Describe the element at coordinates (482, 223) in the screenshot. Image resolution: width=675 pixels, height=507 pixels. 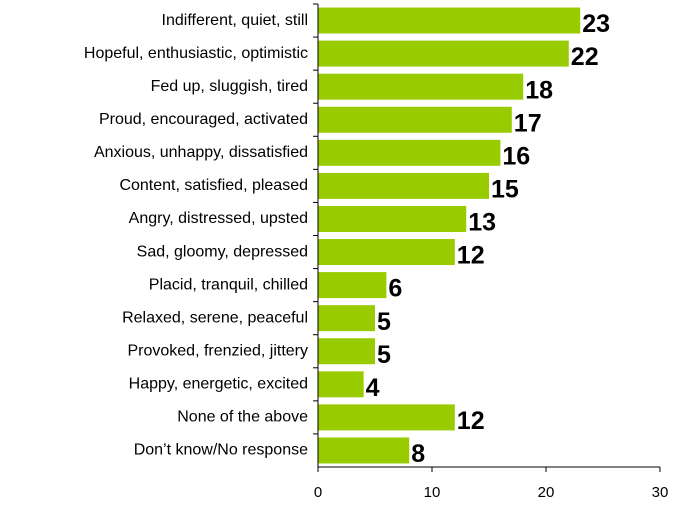
I see `value-label: 13` at that location.